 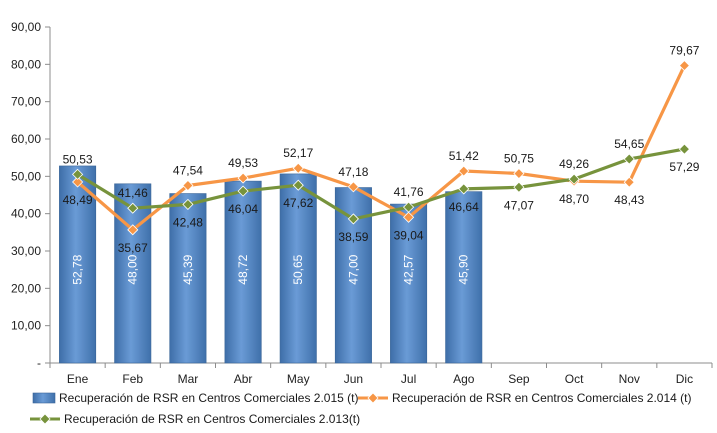 What do you see at coordinates (78, 159) in the screenshot?
I see `line-value-label-2013: 50,53` at bounding box center [78, 159].